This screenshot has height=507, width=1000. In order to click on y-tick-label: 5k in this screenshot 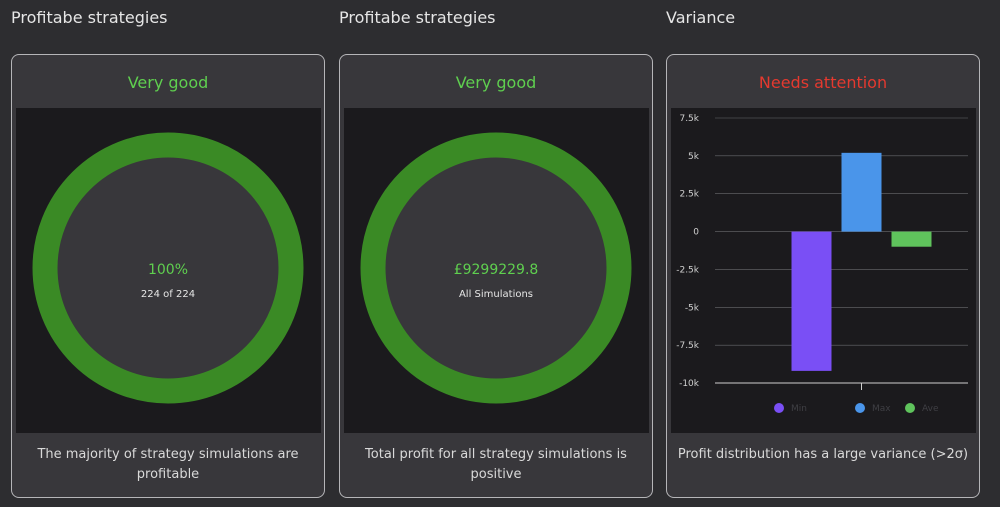, I will do `click(694, 157)`.